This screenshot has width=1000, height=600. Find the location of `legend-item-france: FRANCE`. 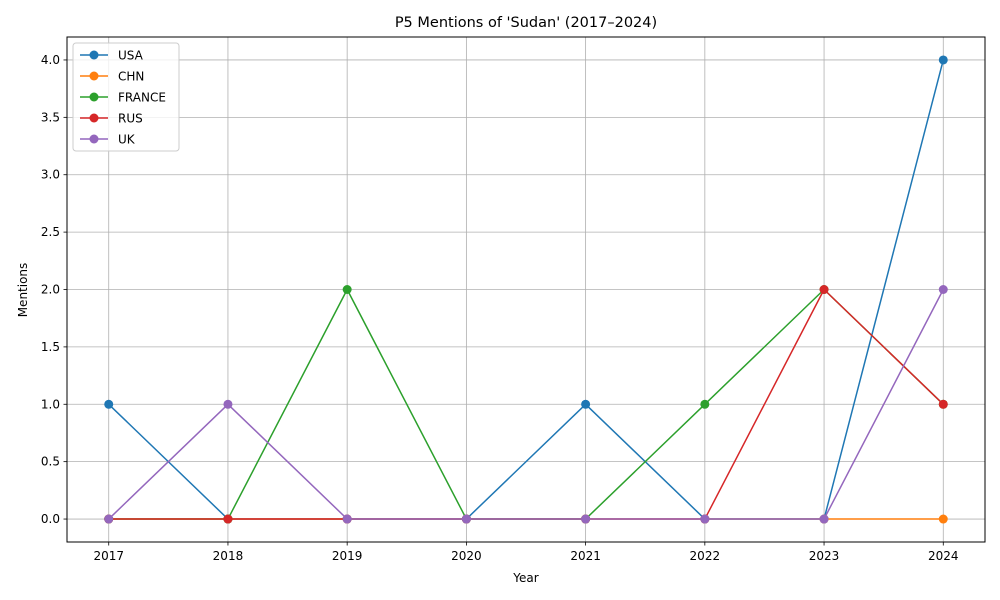

legend-item-france: FRANCE is located at coordinates (123, 98).